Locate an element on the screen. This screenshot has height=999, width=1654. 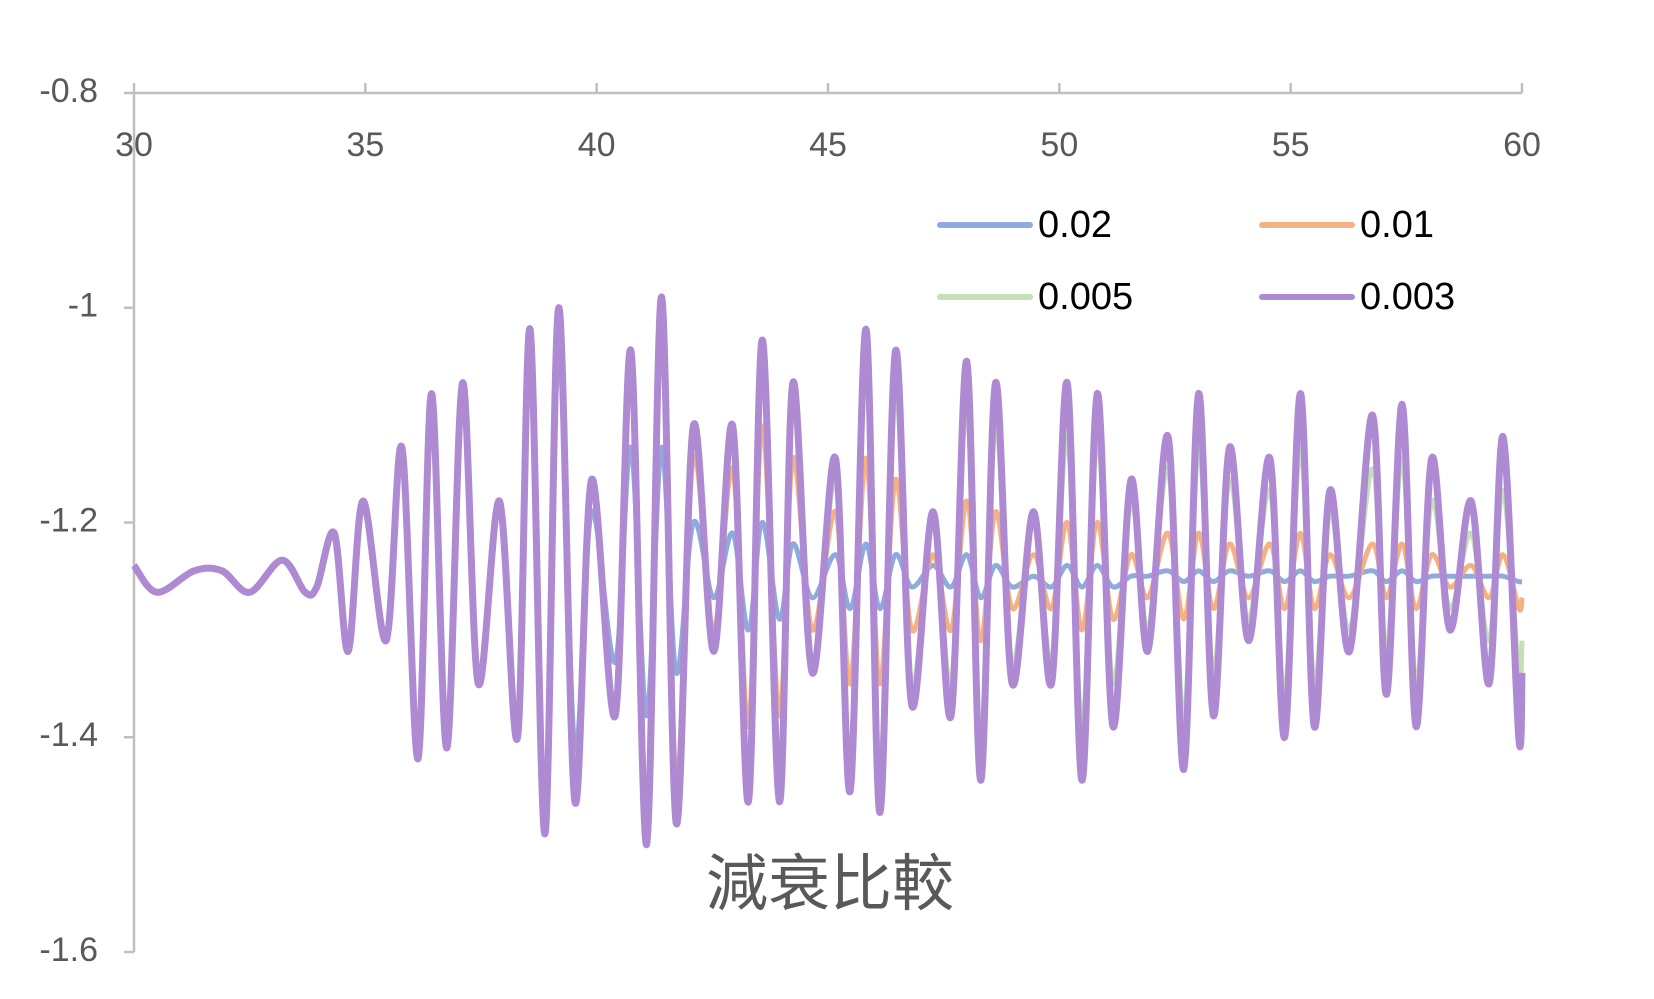
x-tick-label: 45 is located at coordinates (828, 145).